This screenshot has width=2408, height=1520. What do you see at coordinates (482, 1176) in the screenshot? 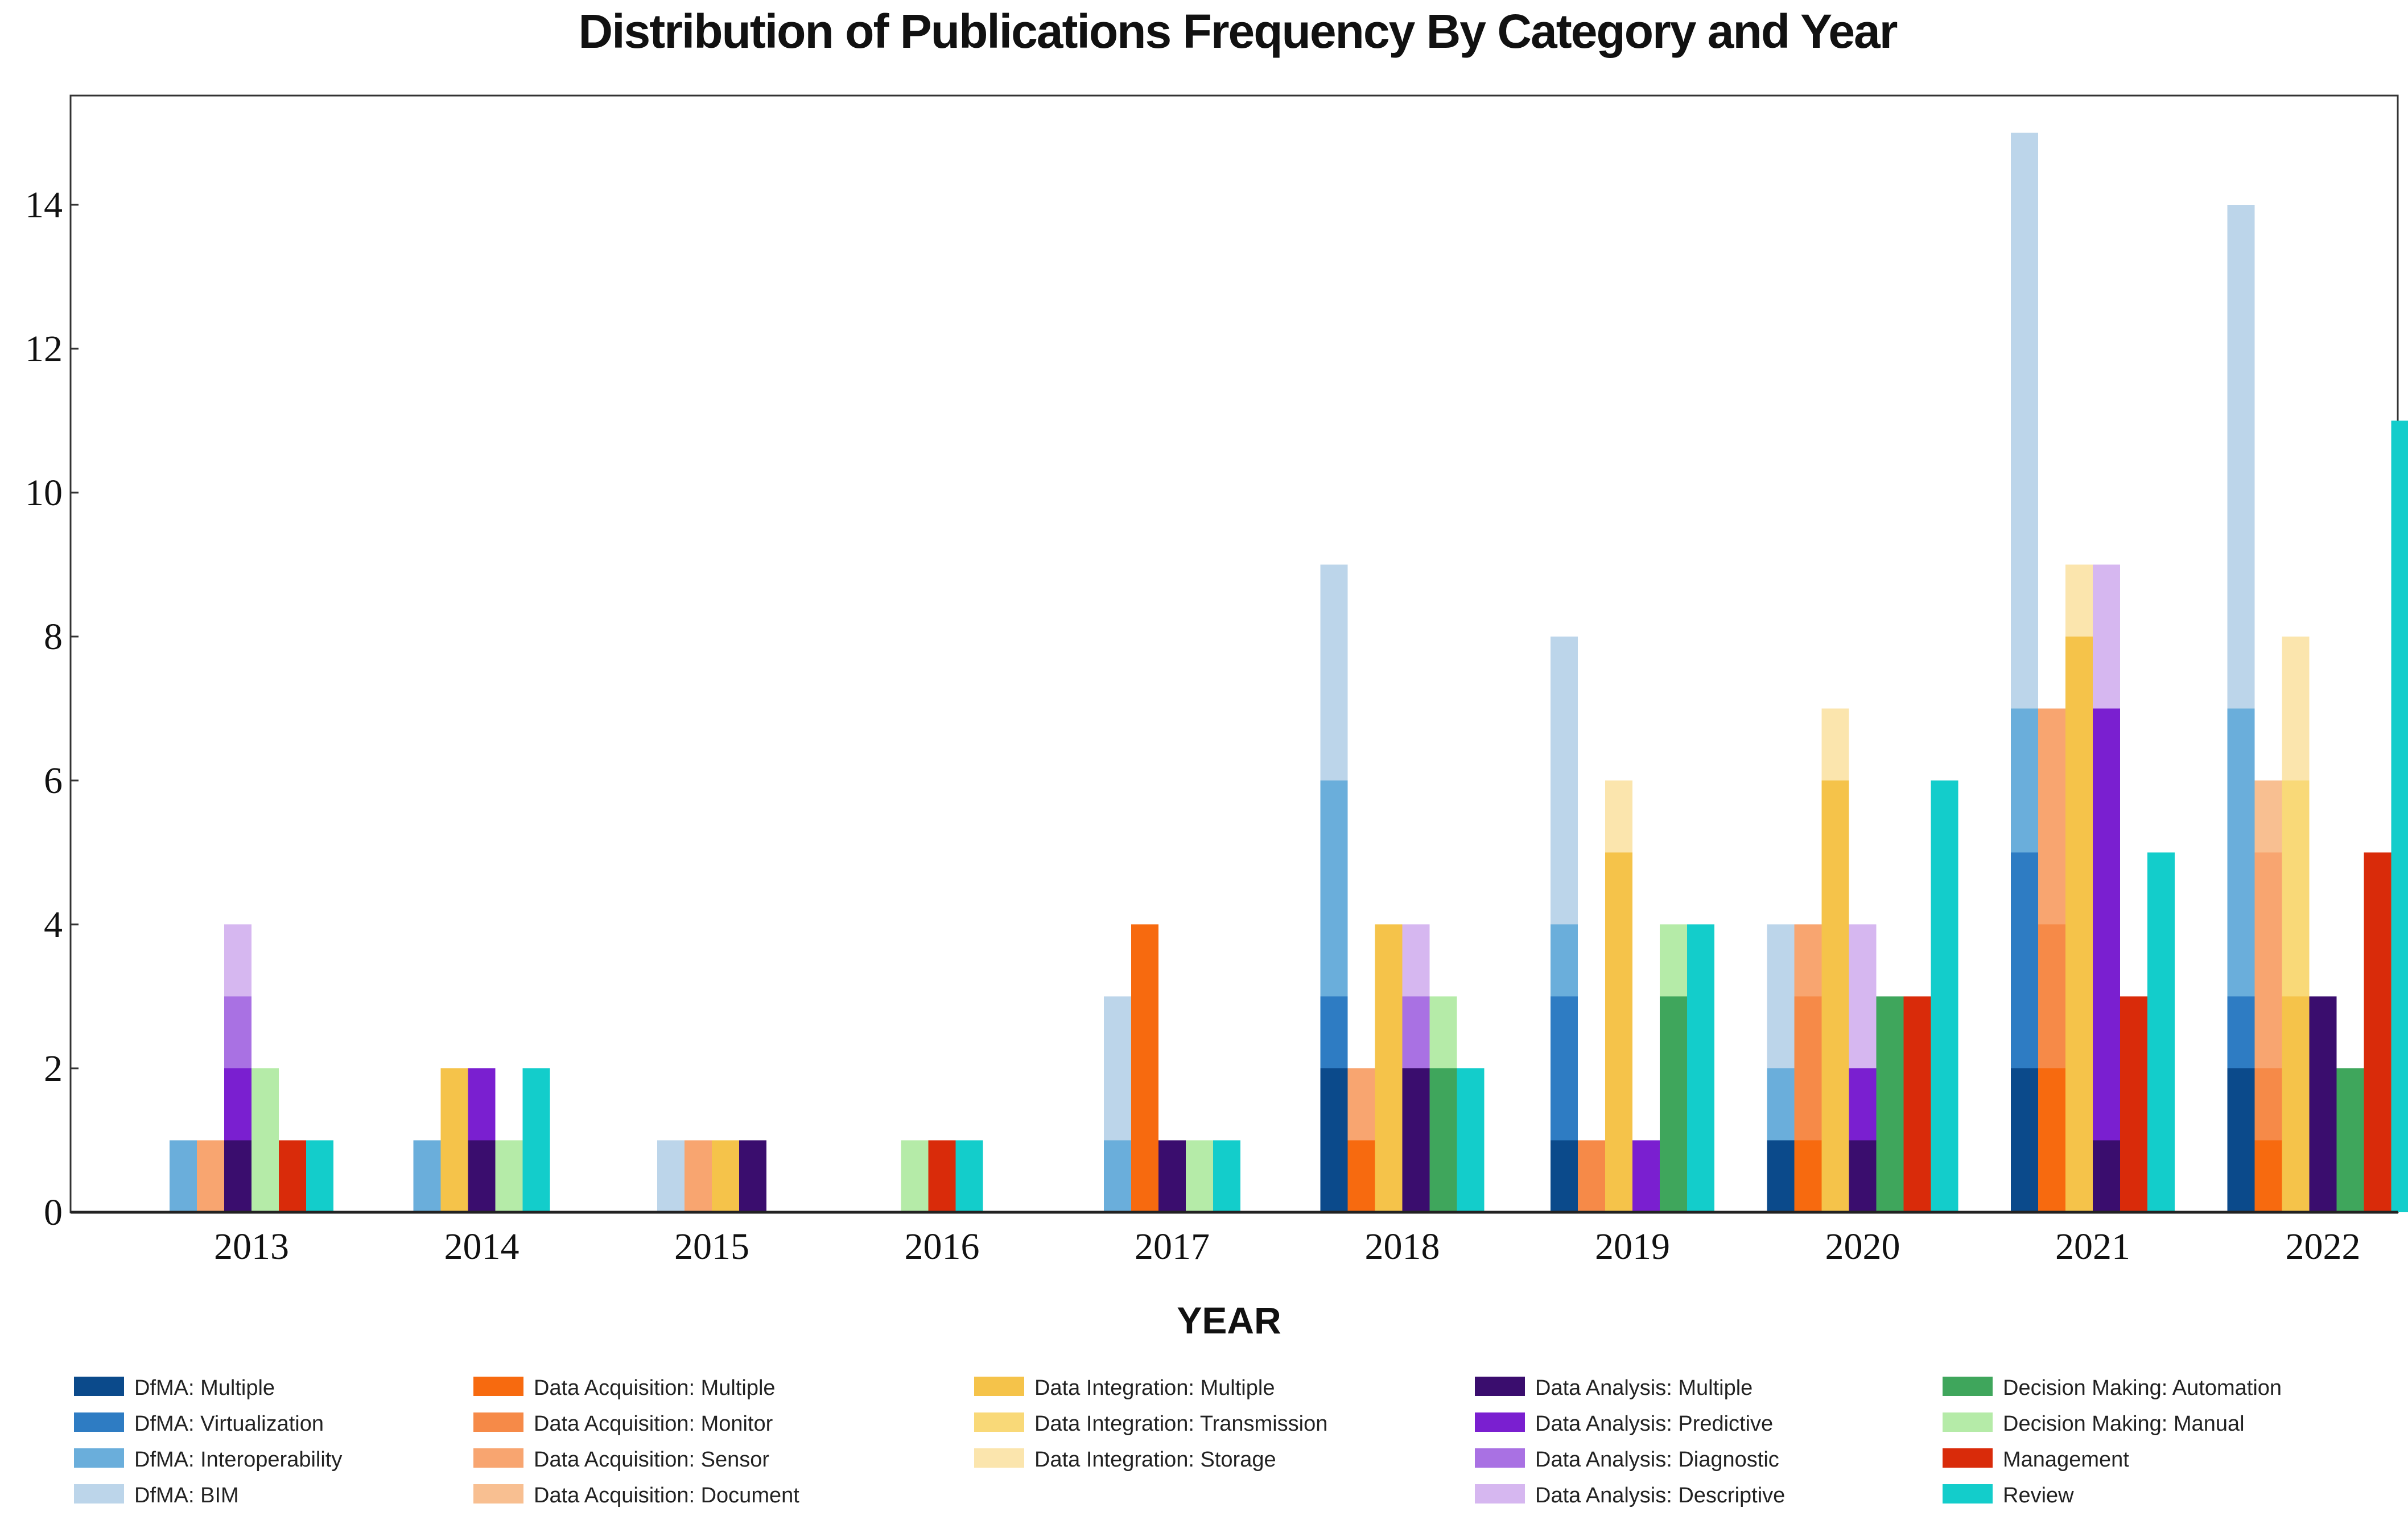
I see `bar-data-analysis-multiple-2014` at bounding box center [482, 1176].